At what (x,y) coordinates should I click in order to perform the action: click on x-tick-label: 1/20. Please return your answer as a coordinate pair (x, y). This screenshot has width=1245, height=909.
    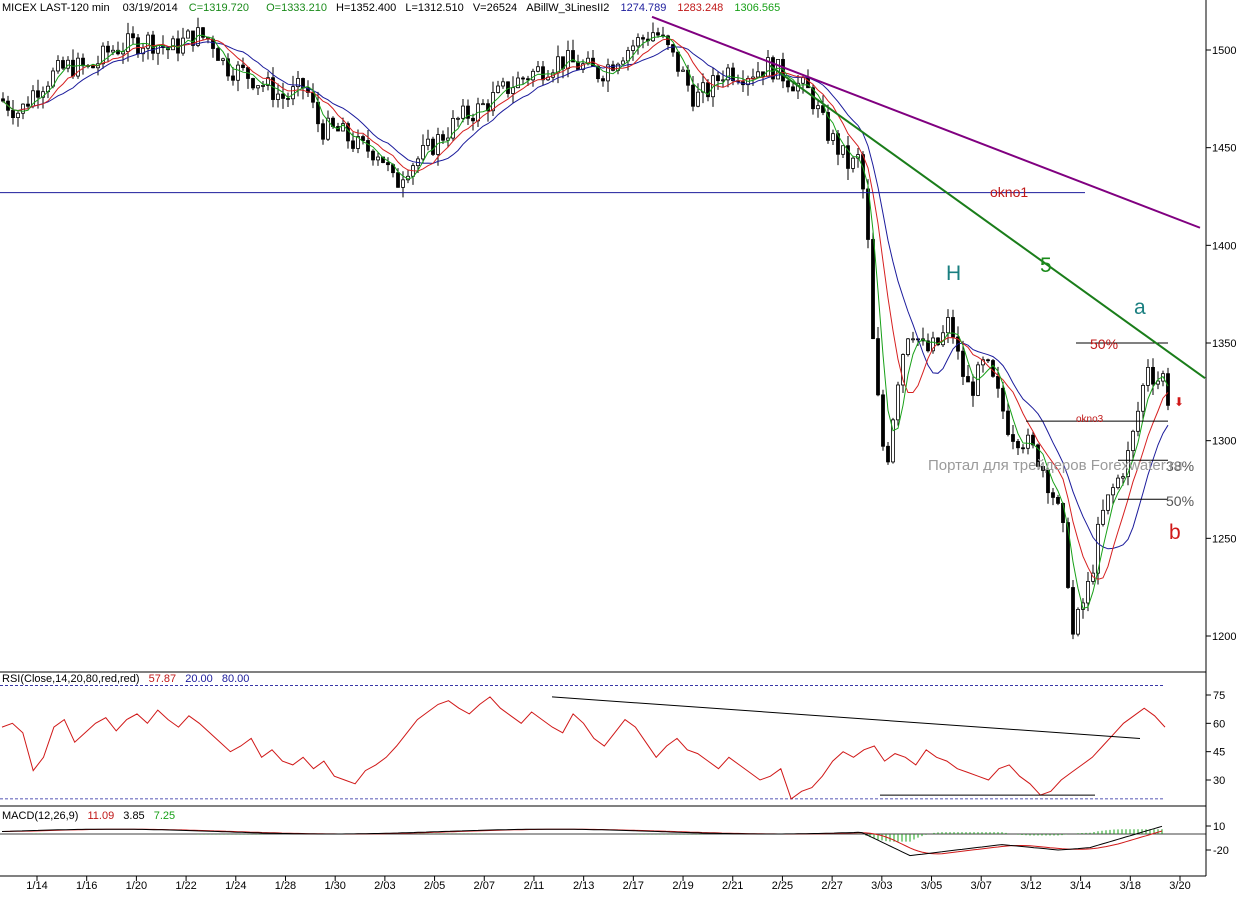
    Looking at the image, I should click on (136, 886).